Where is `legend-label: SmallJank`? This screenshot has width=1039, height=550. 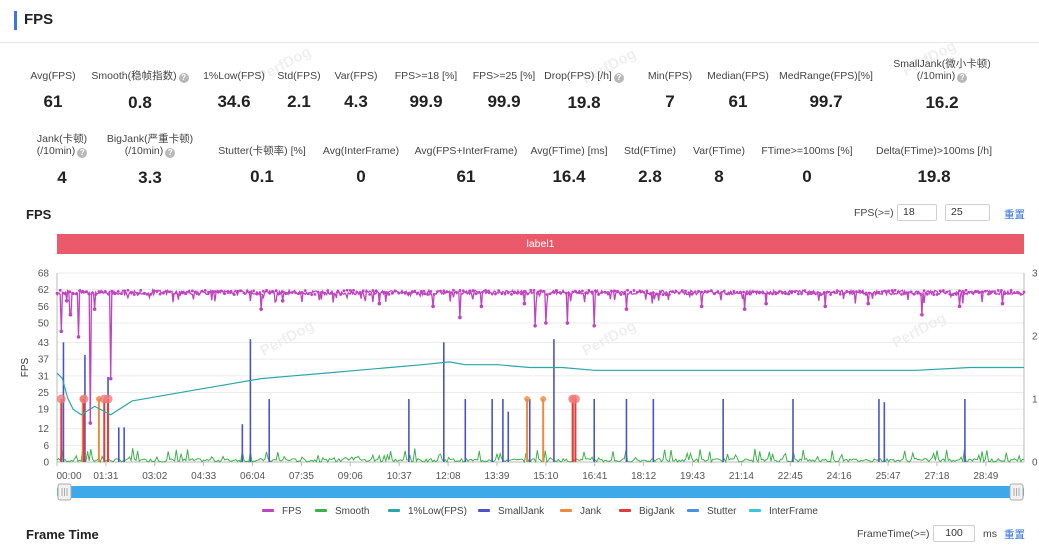
legend-label: SmallJank is located at coordinates (521, 511).